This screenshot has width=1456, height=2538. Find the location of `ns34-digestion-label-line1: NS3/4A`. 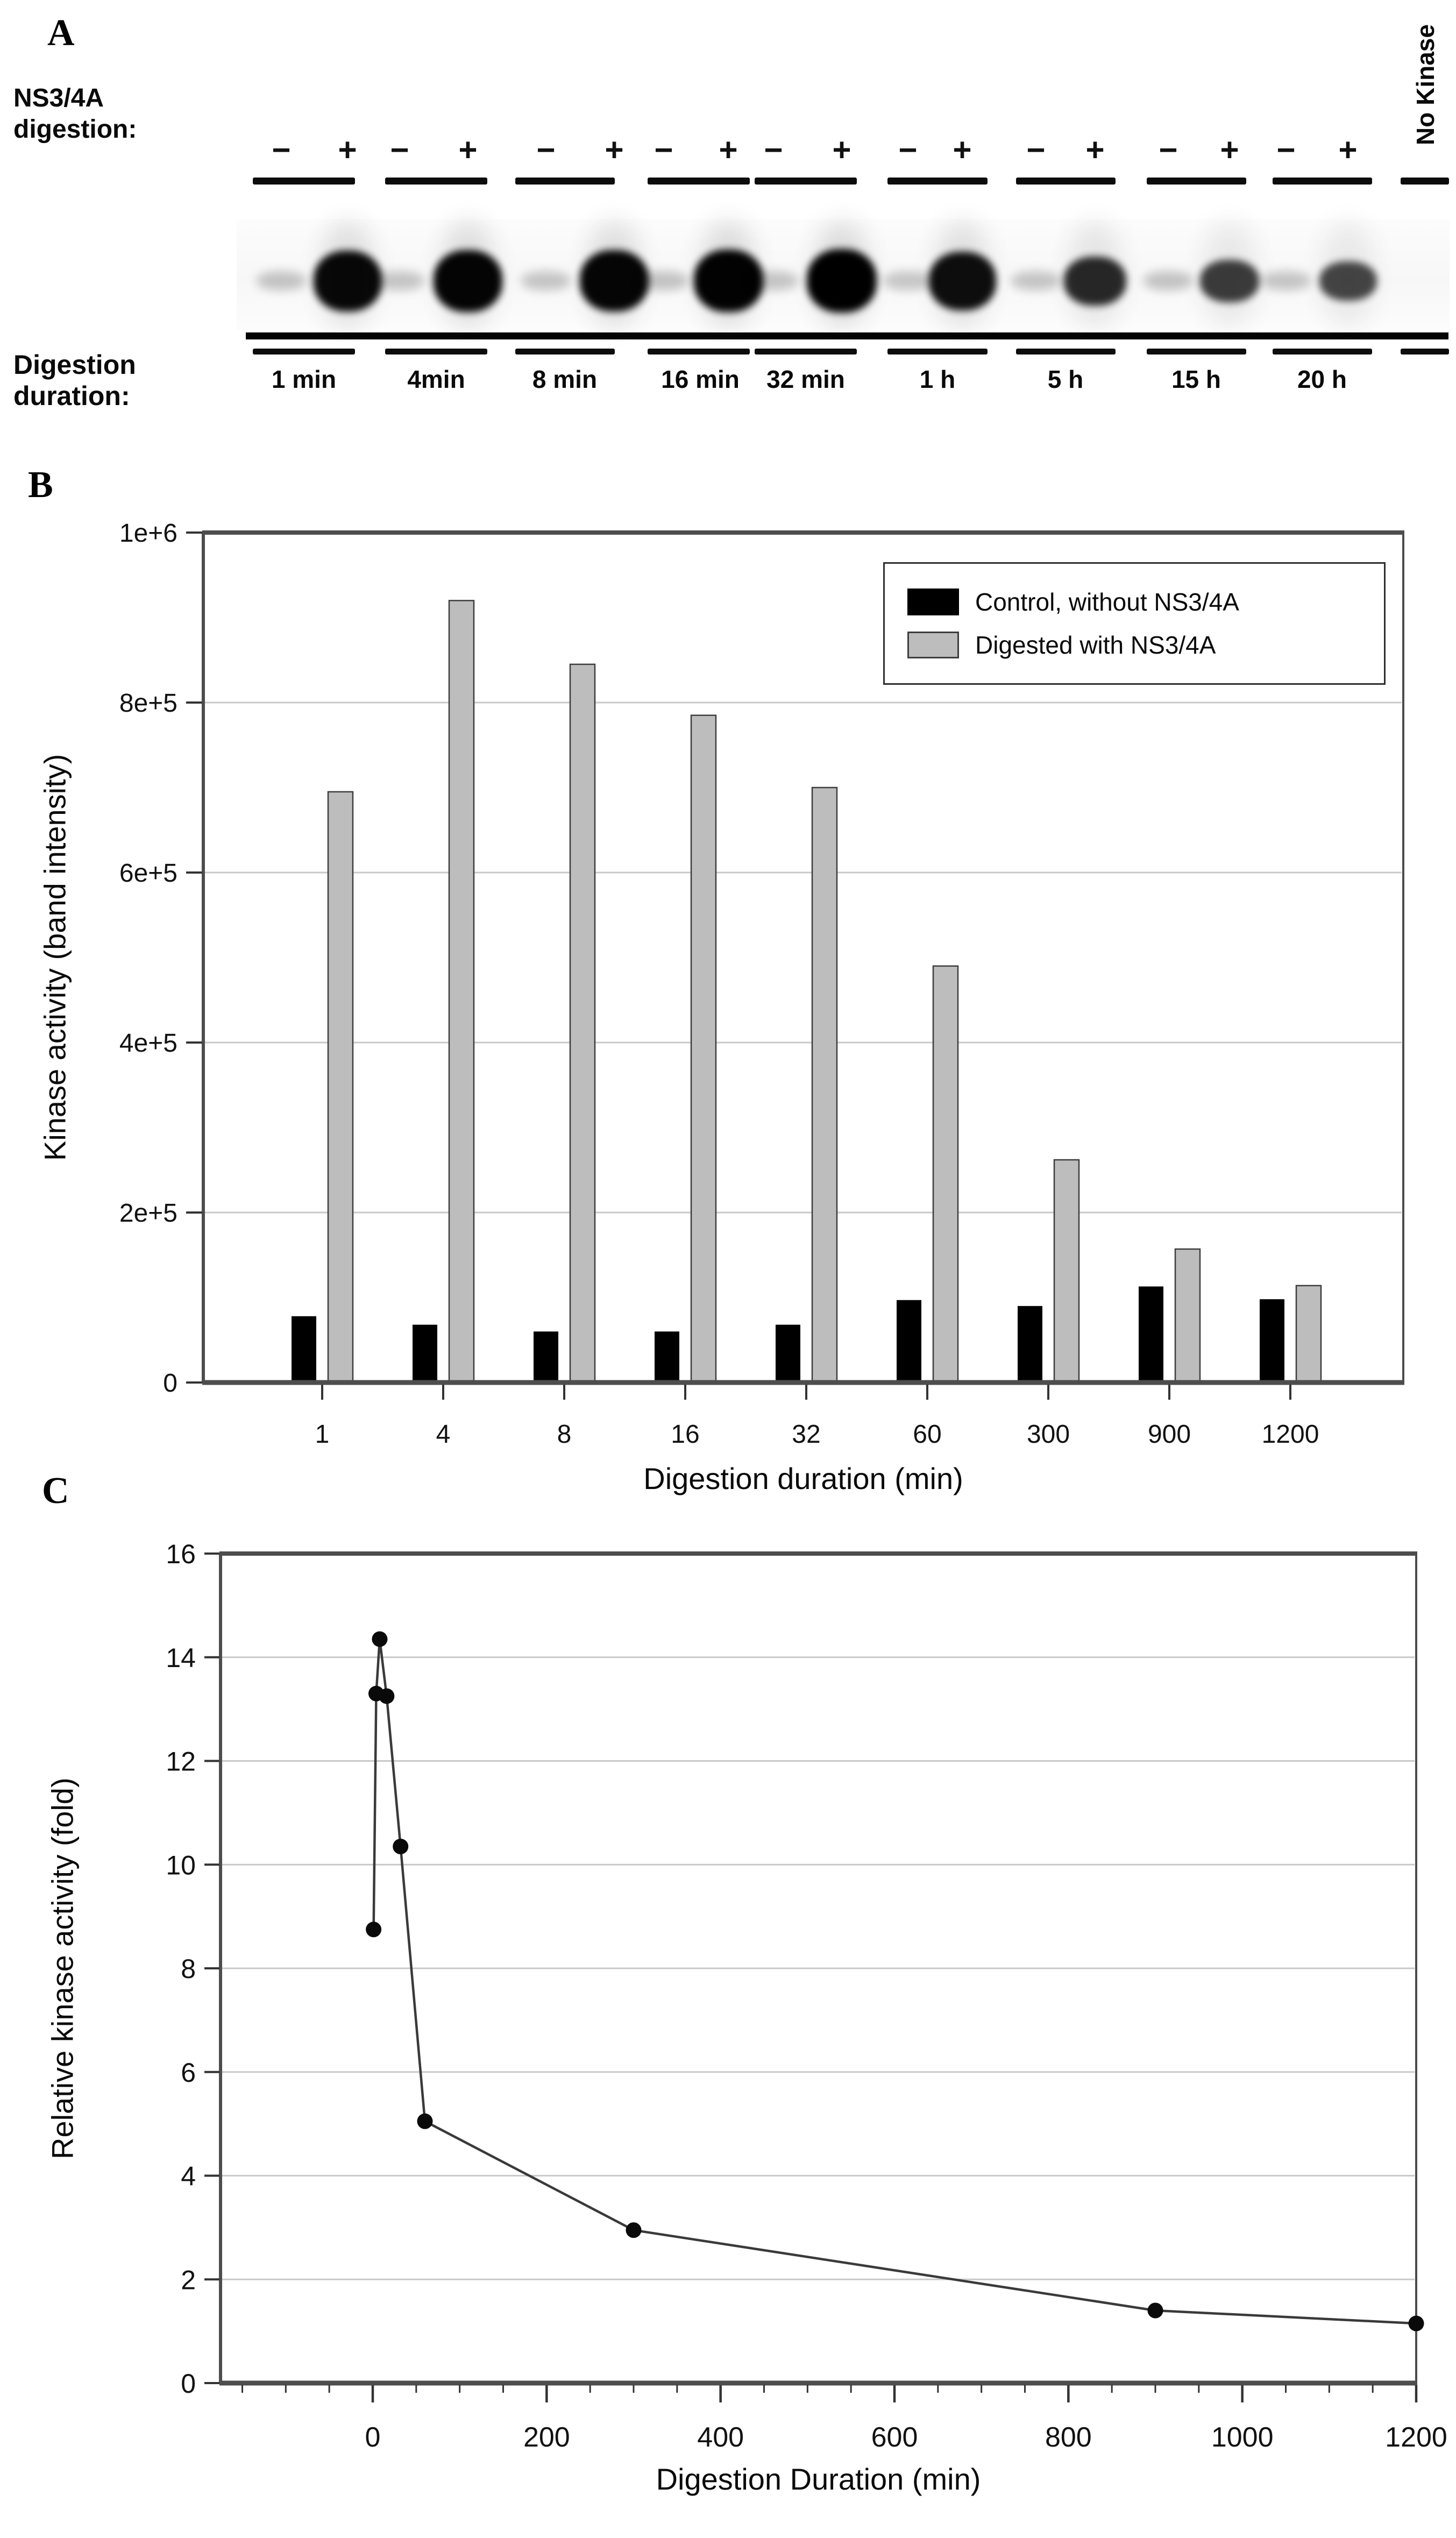

ns34-digestion-label-line1: NS3/4A is located at coordinates (58, 98).